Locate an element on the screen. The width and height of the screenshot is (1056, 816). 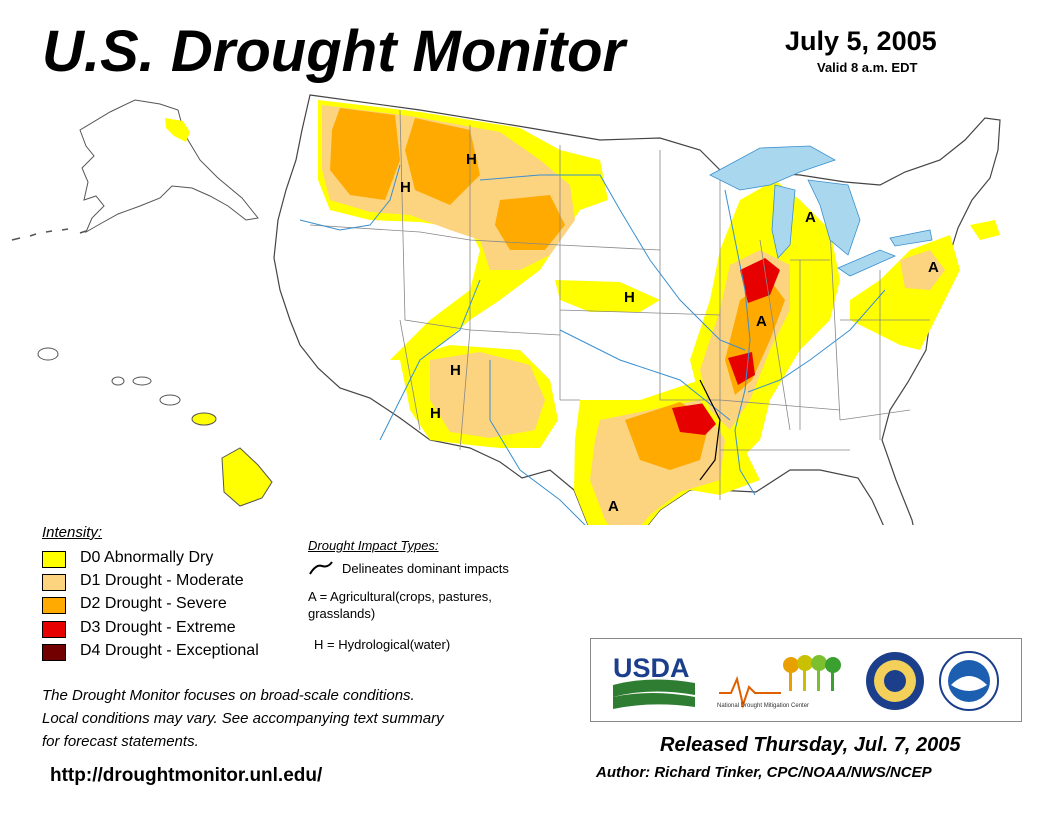
ne-d0 is located at coordinates (985, 230).